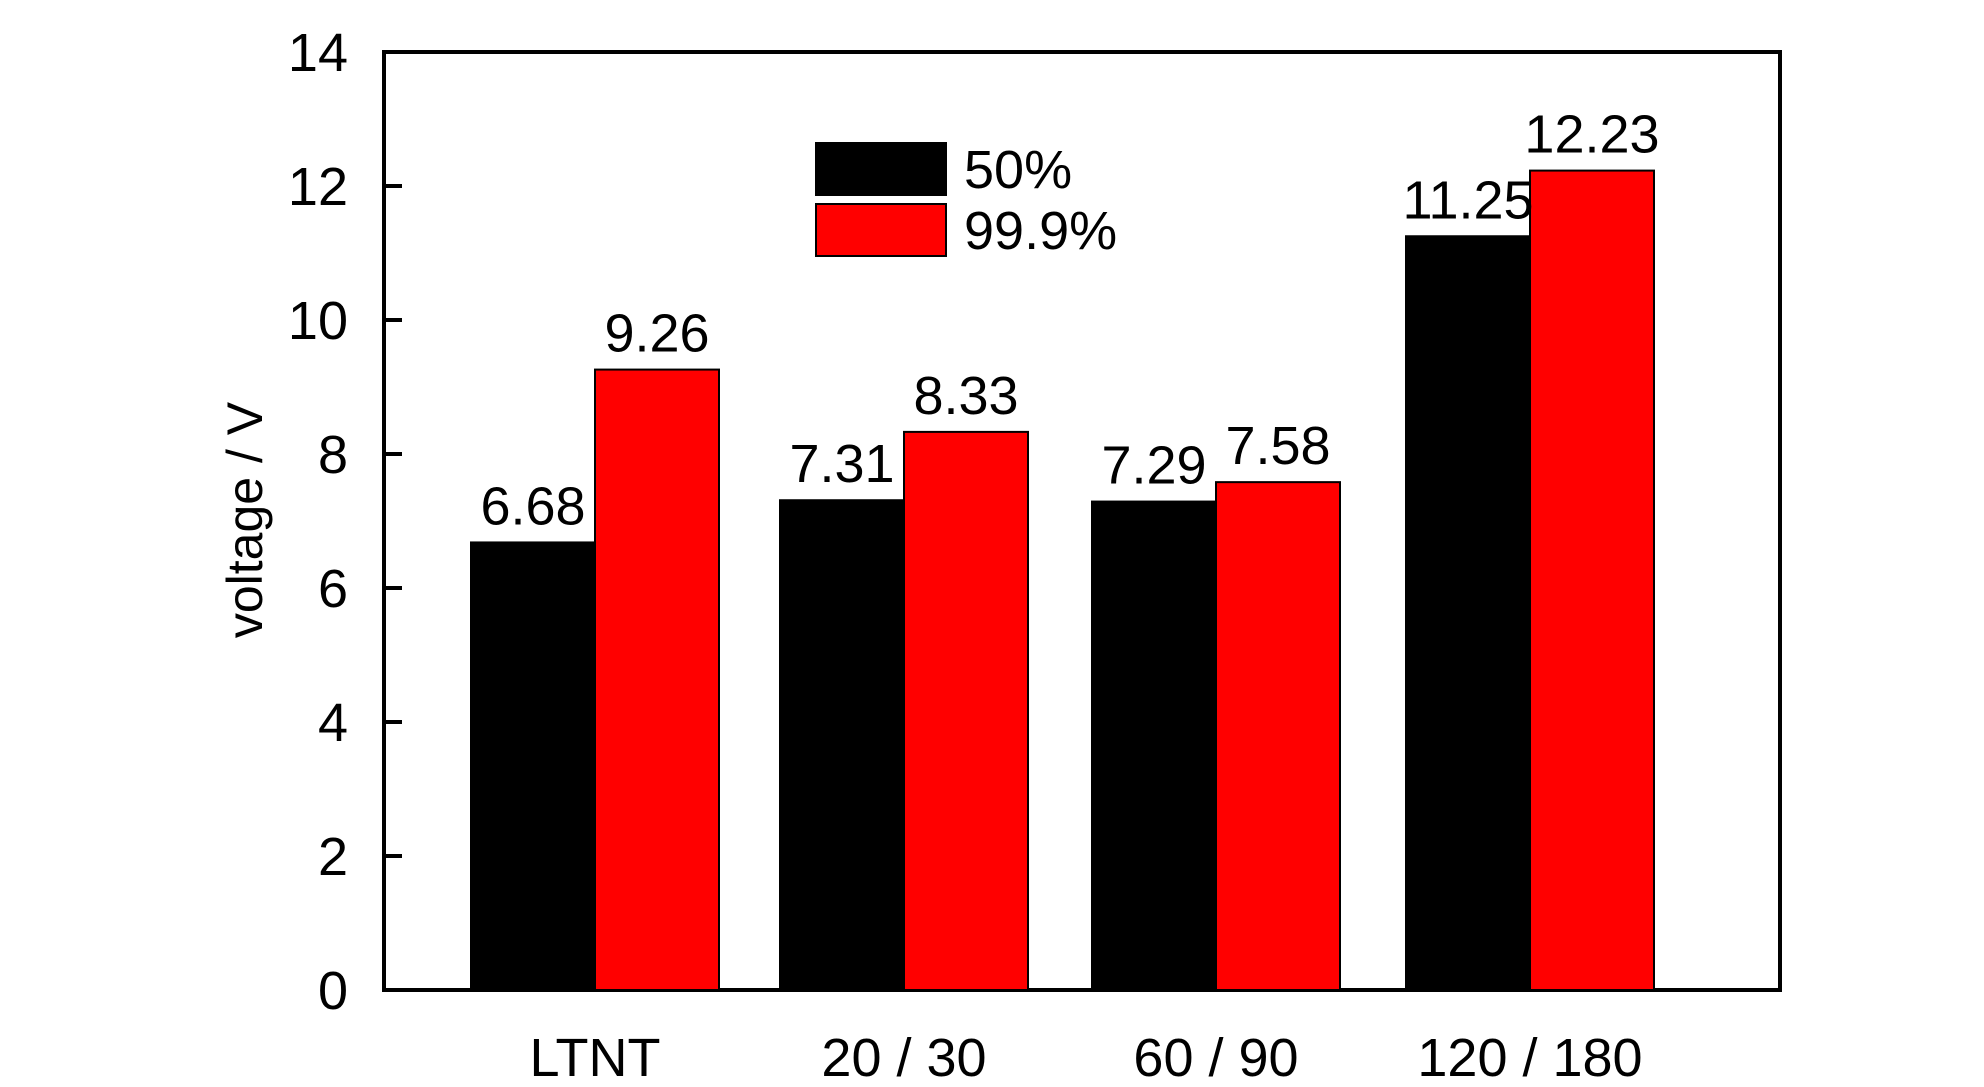 The height and width of the screenshot is (1087, 1984). Describe the element at coordinates (1591, 135) in the screenshot. I see `data-label: 12.23` at that location.